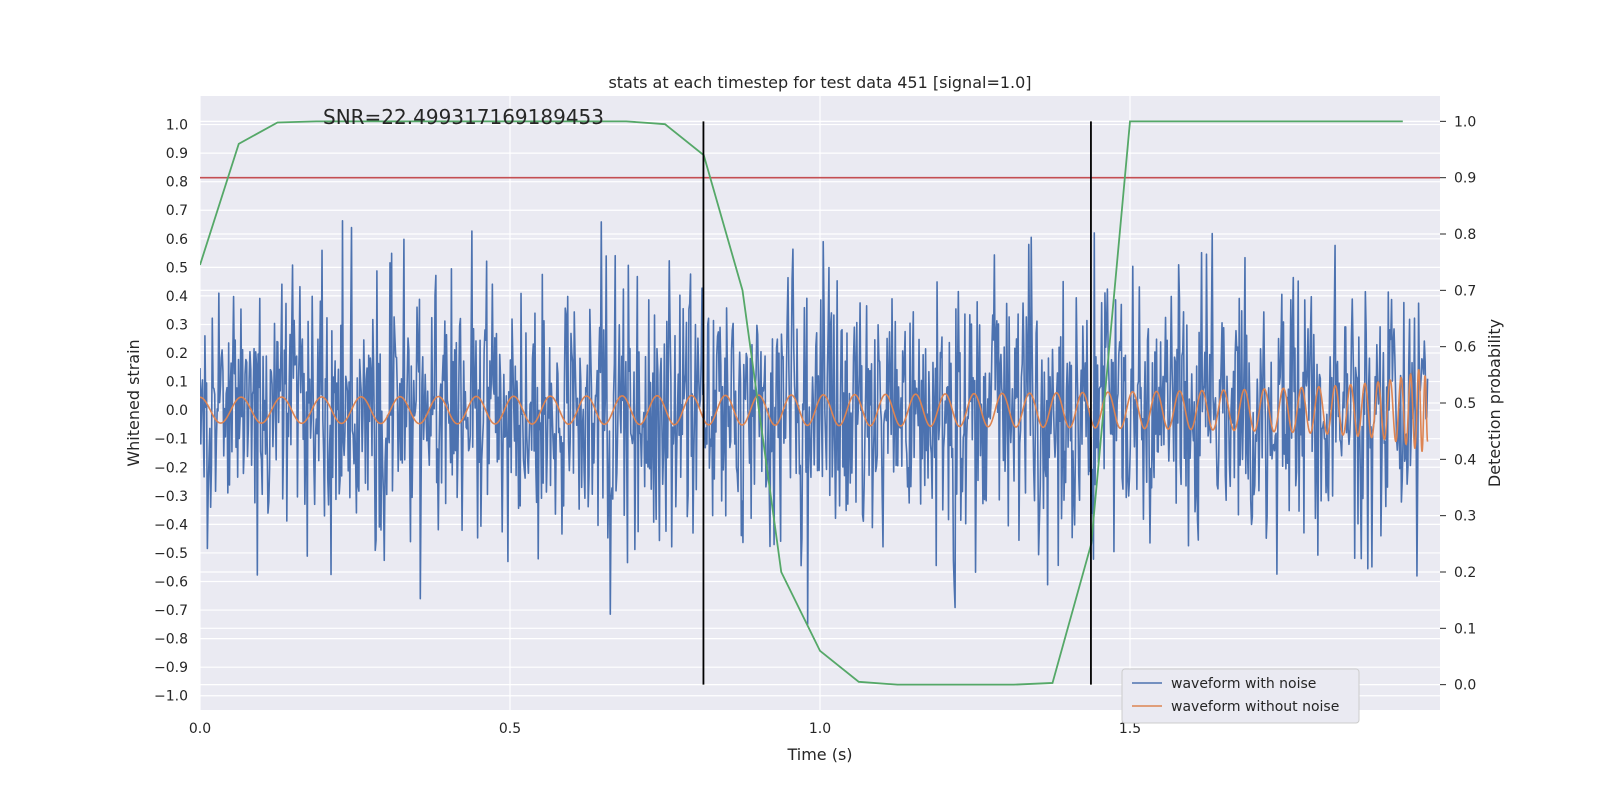 The width and height of the screenshot is (1600, 800). Describe the element at coordinates (177, 354) in the screenshot. I see `y-tick-label: 0.2` at that location.